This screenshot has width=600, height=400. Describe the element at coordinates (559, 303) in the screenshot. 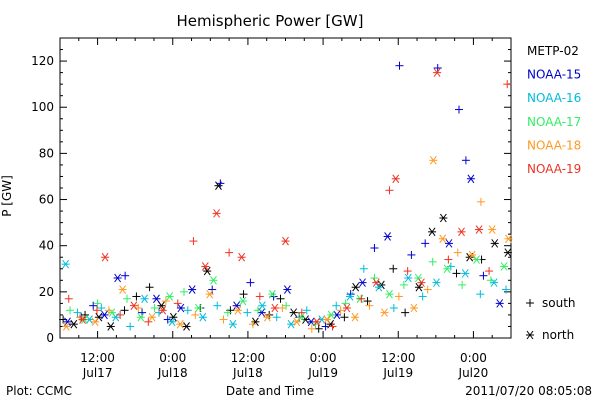

I see `marker-legend-label: south` at that location.